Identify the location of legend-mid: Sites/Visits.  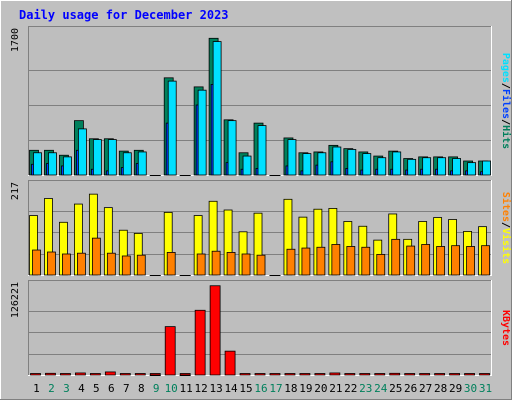
(506, 228).